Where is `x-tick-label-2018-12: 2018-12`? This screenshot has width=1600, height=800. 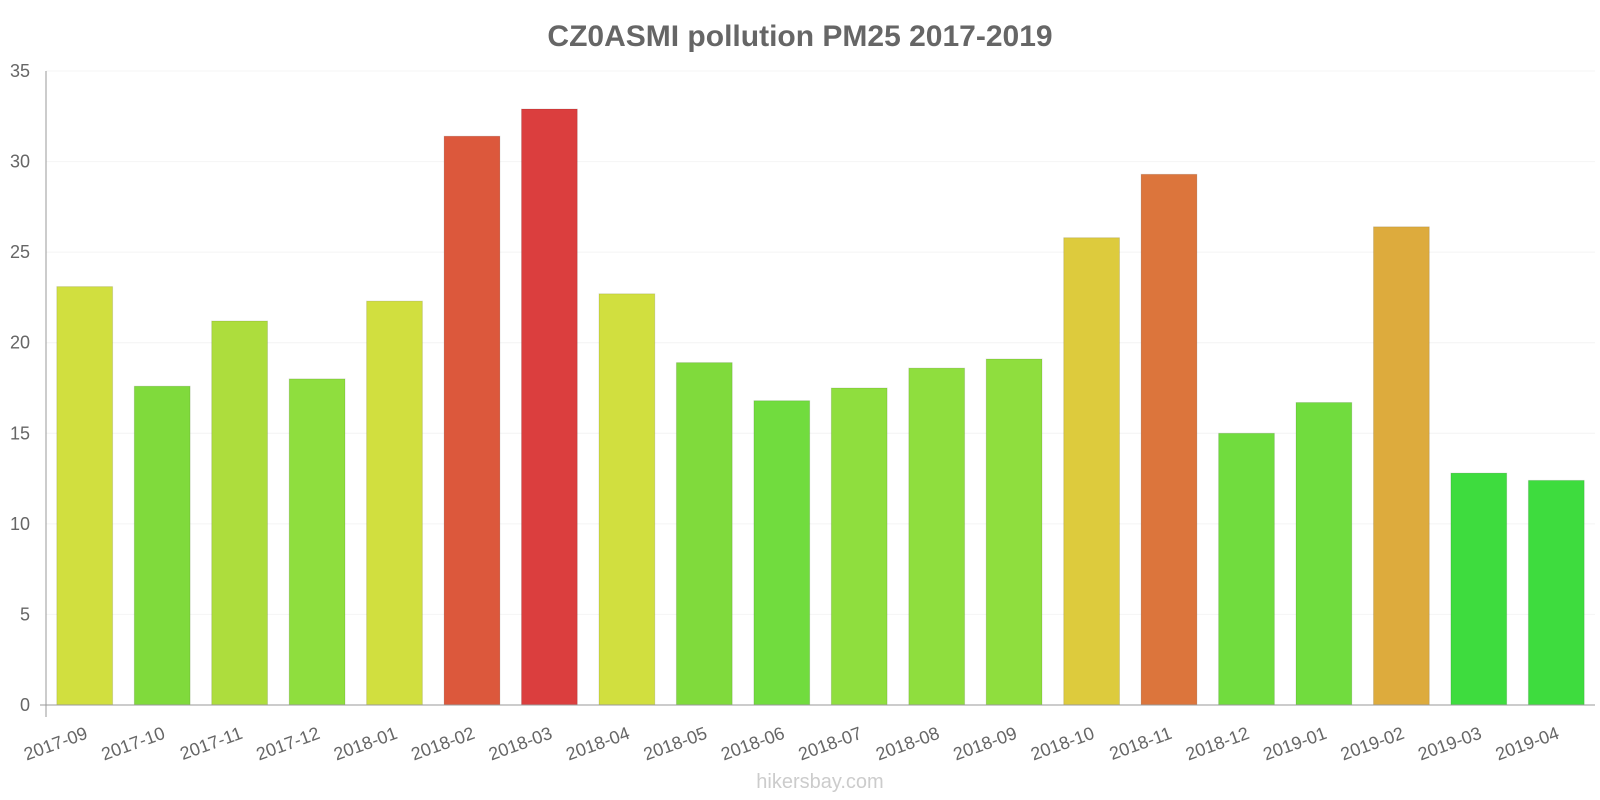
x-tick-label-2018-12: 2018-12 is located at coordinates (1217, 743).